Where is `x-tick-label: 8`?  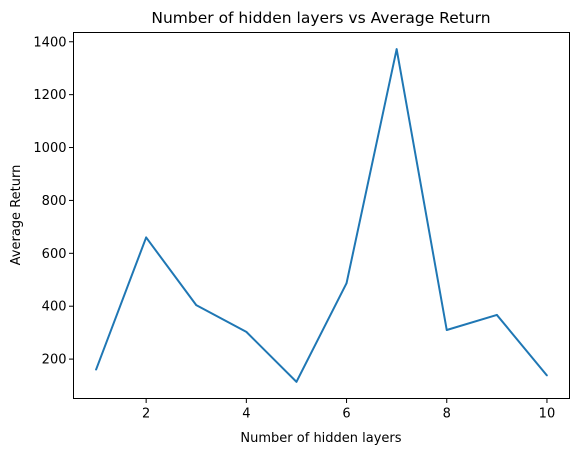 x-tick-label: 8 is located at coordinates (447, 414).